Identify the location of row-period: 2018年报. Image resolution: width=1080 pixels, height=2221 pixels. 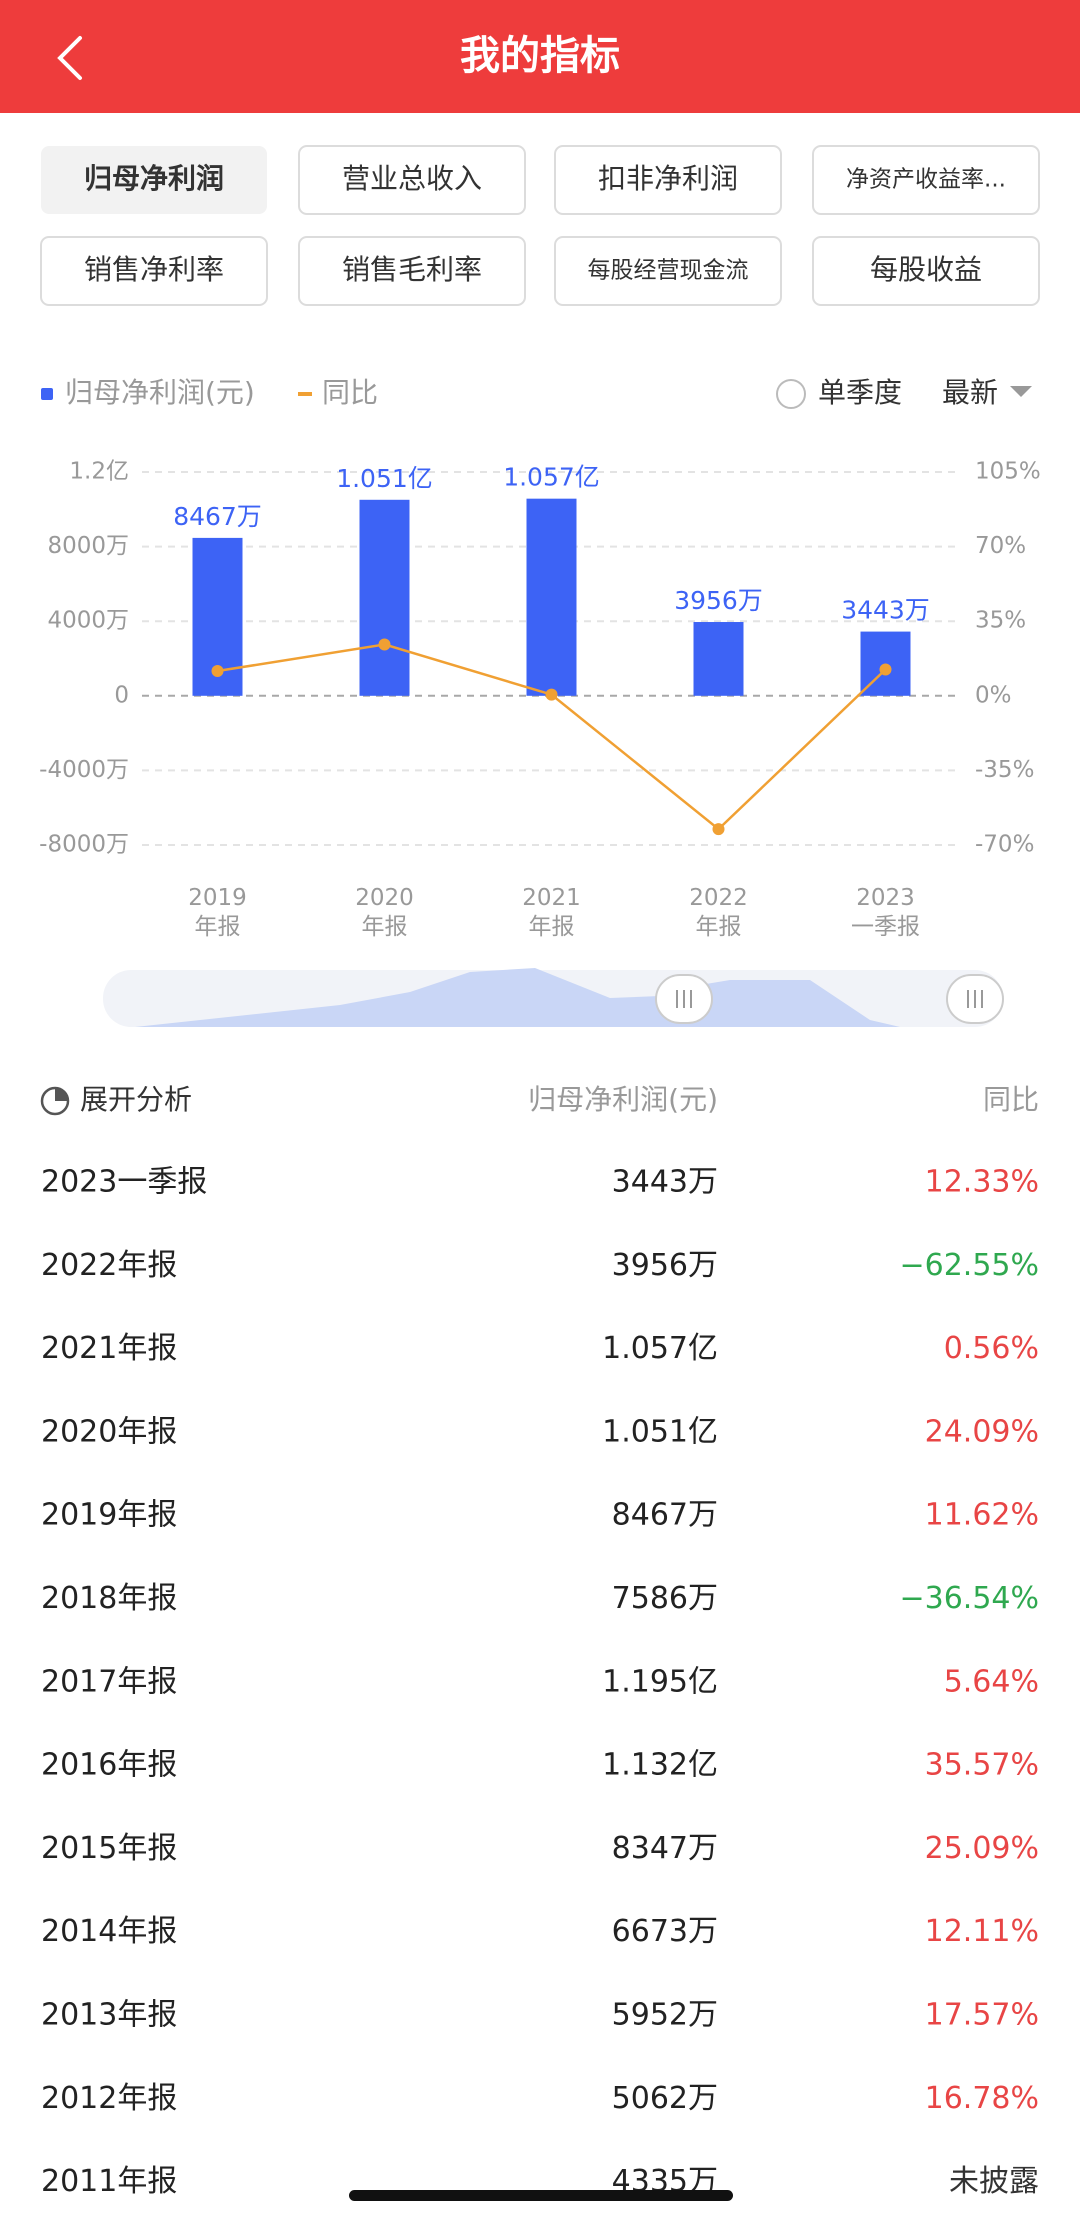
(109, 1598).